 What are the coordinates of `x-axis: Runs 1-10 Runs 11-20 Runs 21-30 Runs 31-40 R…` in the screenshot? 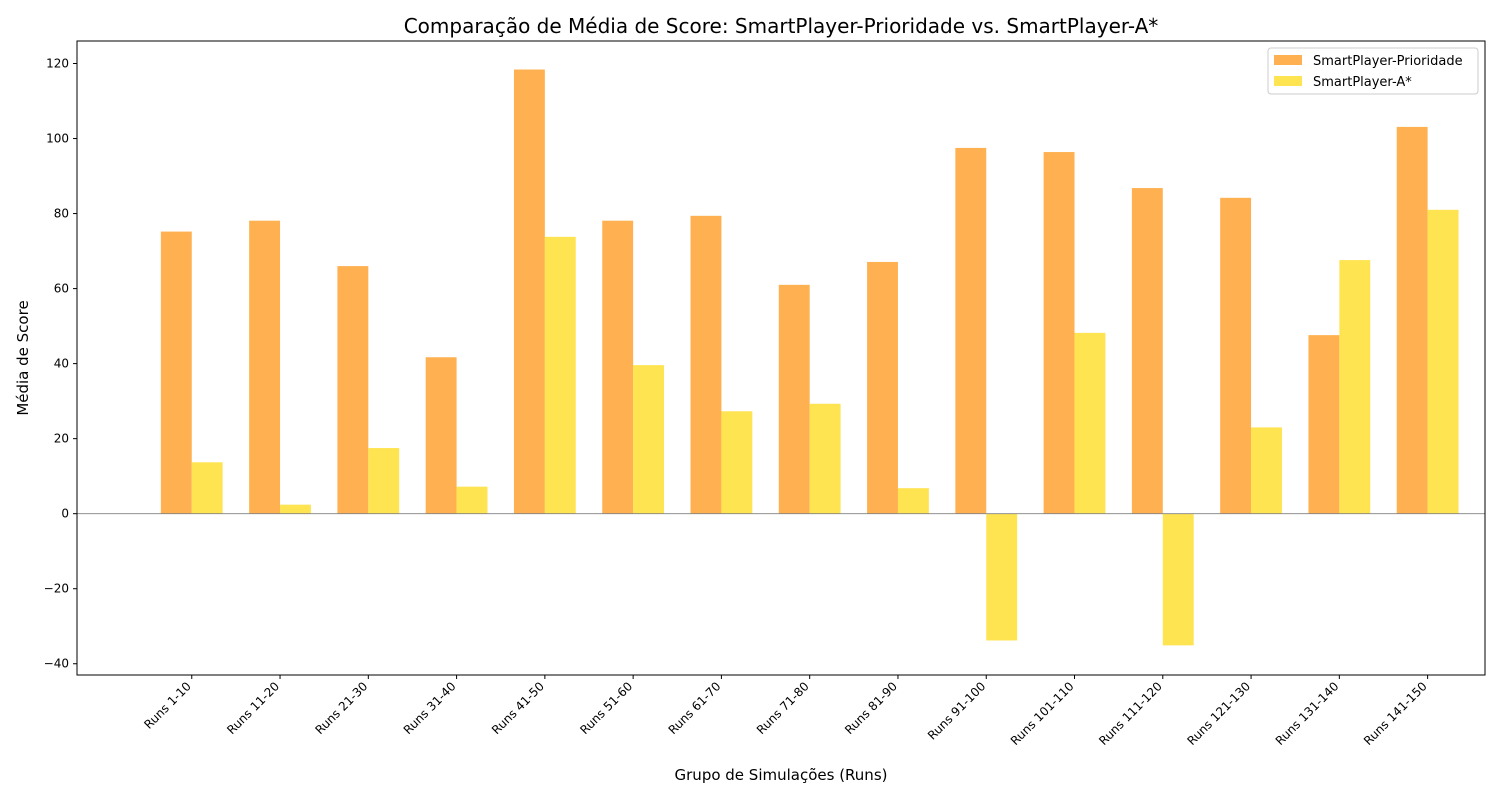 It's located at (785, 711).